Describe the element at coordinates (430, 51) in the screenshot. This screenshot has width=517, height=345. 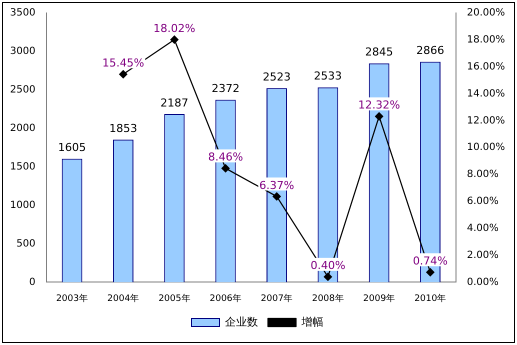
I see `data-label: 2866` at that location.